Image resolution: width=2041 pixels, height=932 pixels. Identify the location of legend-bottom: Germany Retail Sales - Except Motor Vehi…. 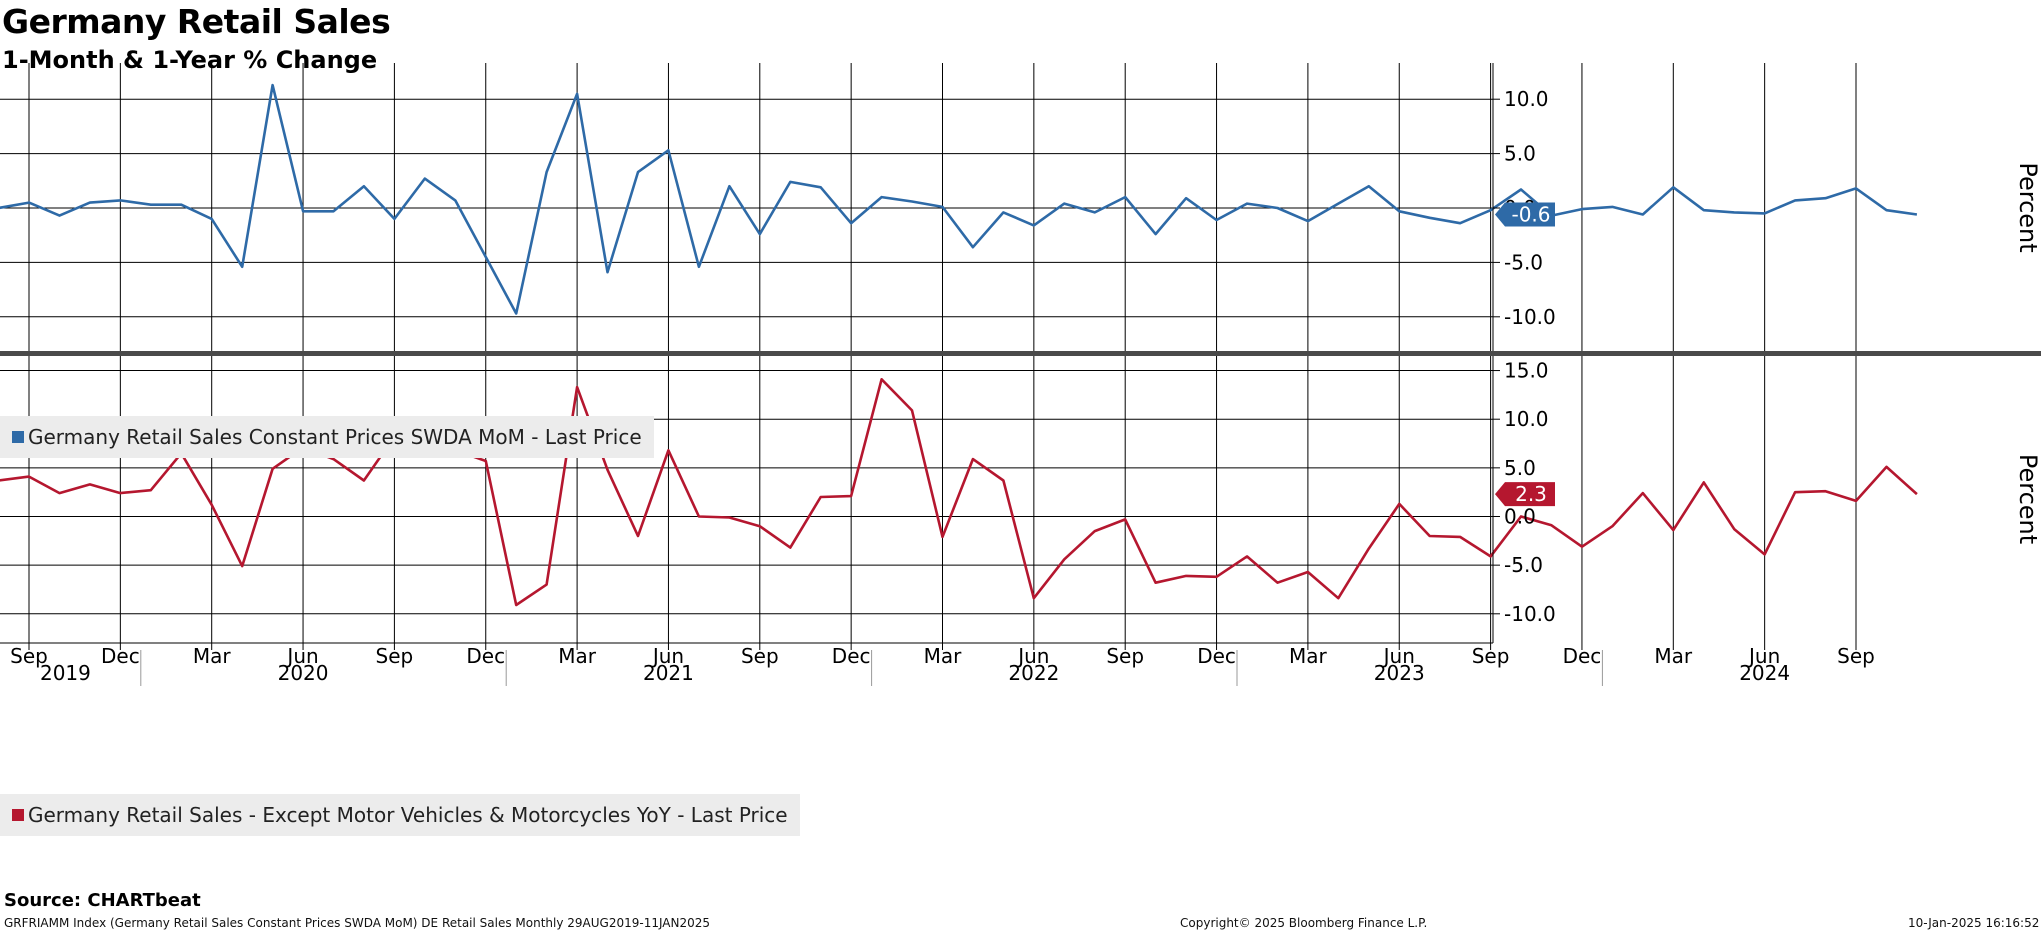
(400, 815).